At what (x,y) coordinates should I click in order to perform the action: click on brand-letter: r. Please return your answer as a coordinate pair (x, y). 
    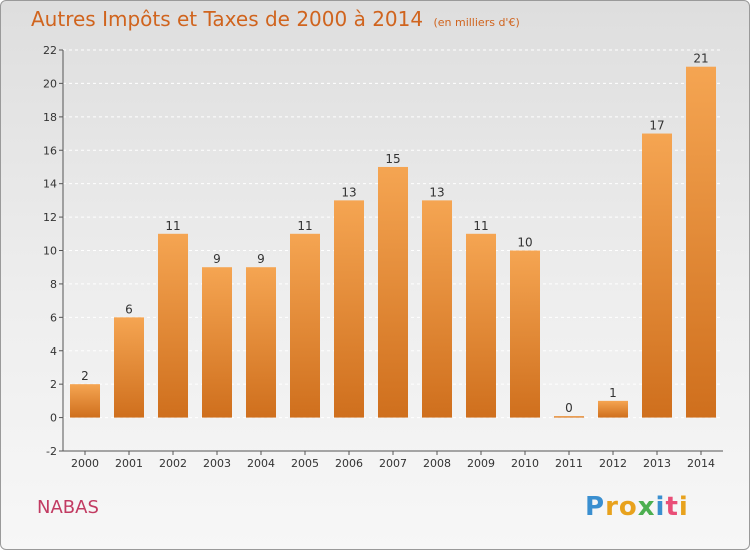
    Looking at the image, I should click on (612, 507).